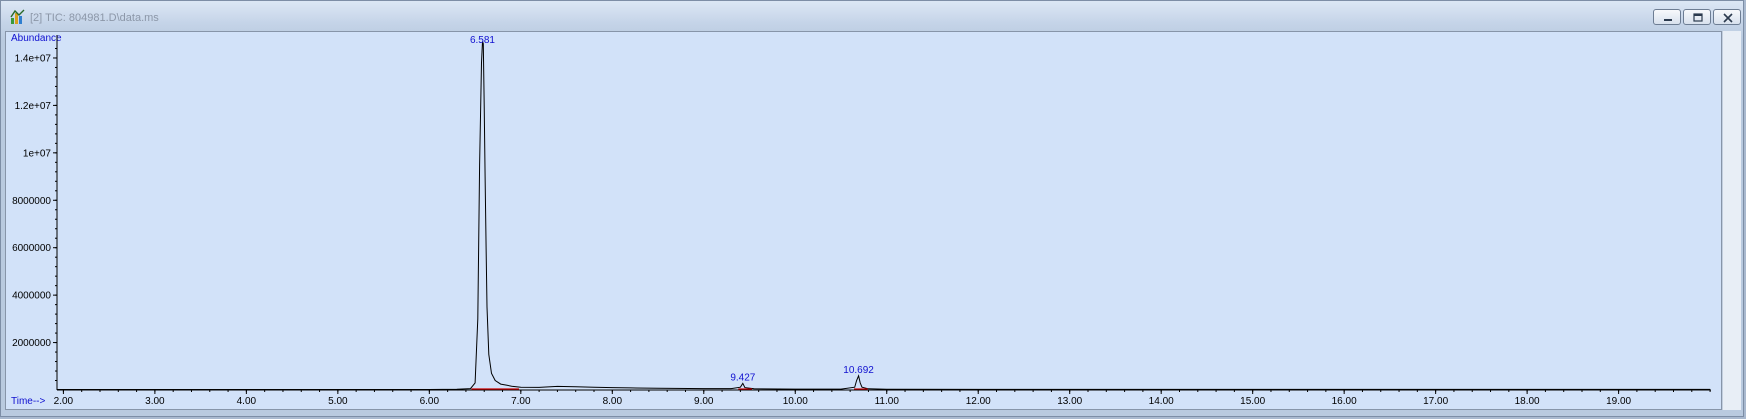 The height and width of the screenshot is (419, 1746). I want to click on minimize-icon, so click(1668, 20).